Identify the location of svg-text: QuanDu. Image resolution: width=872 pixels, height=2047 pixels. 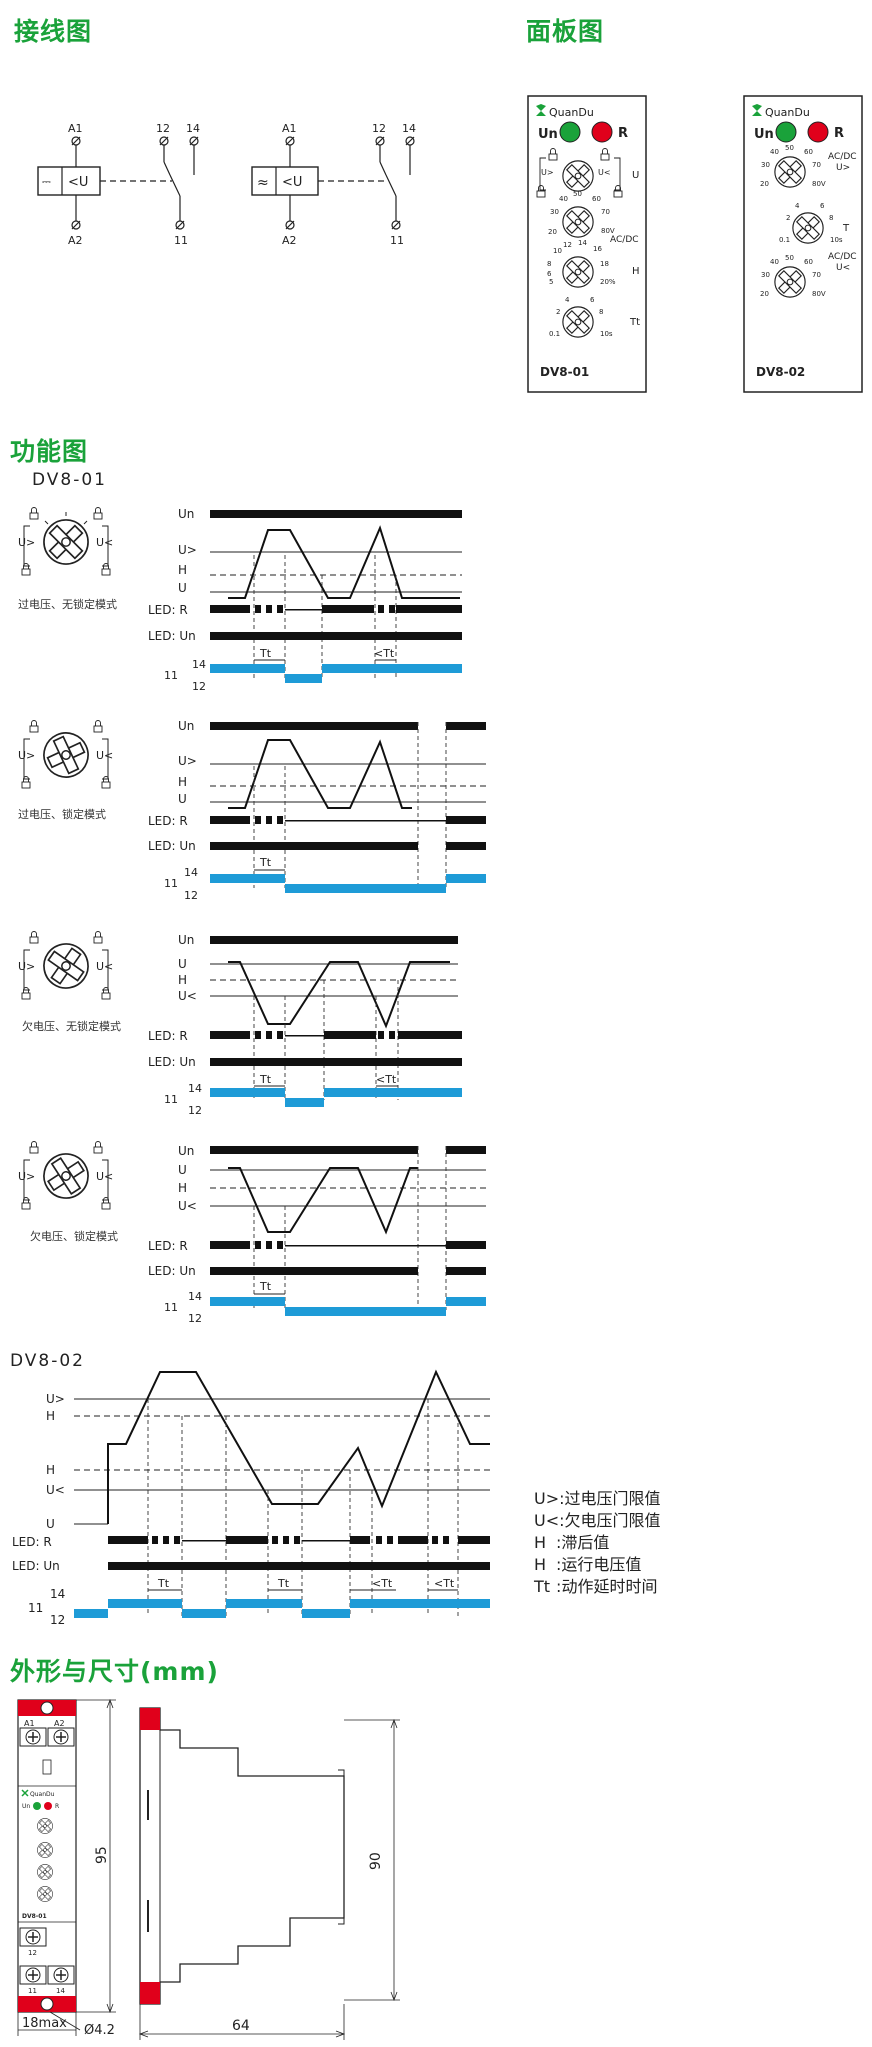
(42, 1794).